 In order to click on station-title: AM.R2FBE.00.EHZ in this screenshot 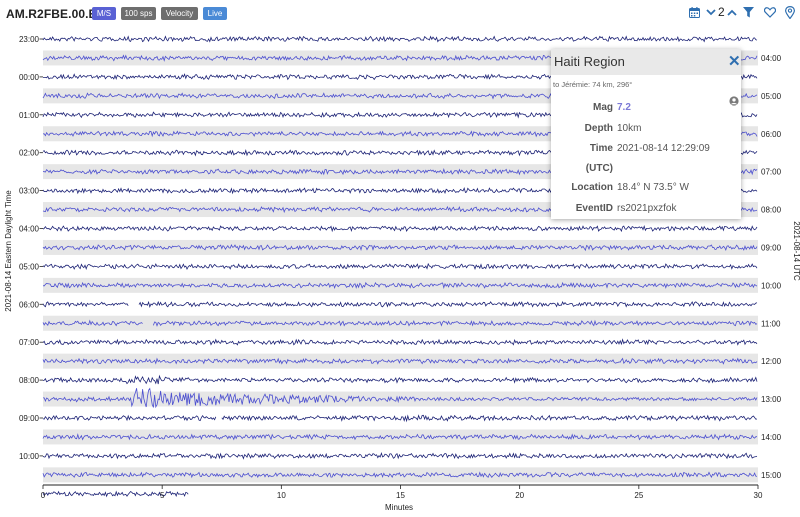, I will do `click(59, 14)`.